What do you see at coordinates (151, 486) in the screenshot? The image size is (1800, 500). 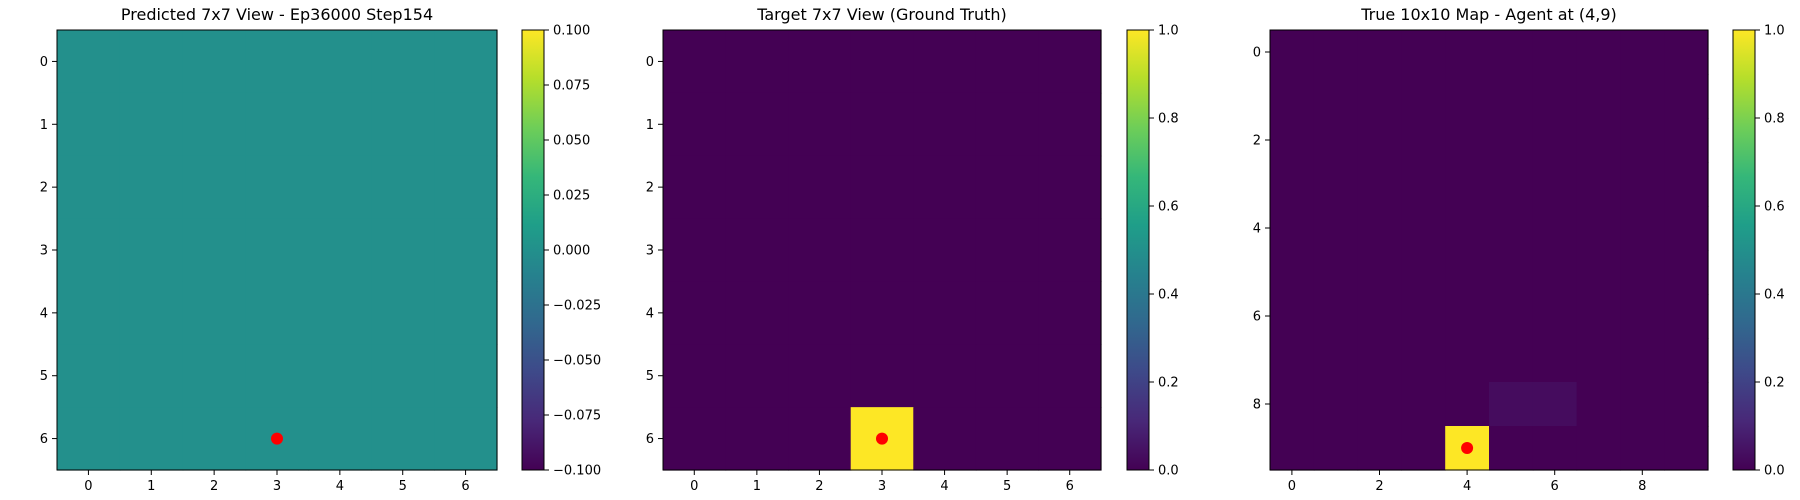 I see `x-tick-label: 1` at bounding box center [151, 486].